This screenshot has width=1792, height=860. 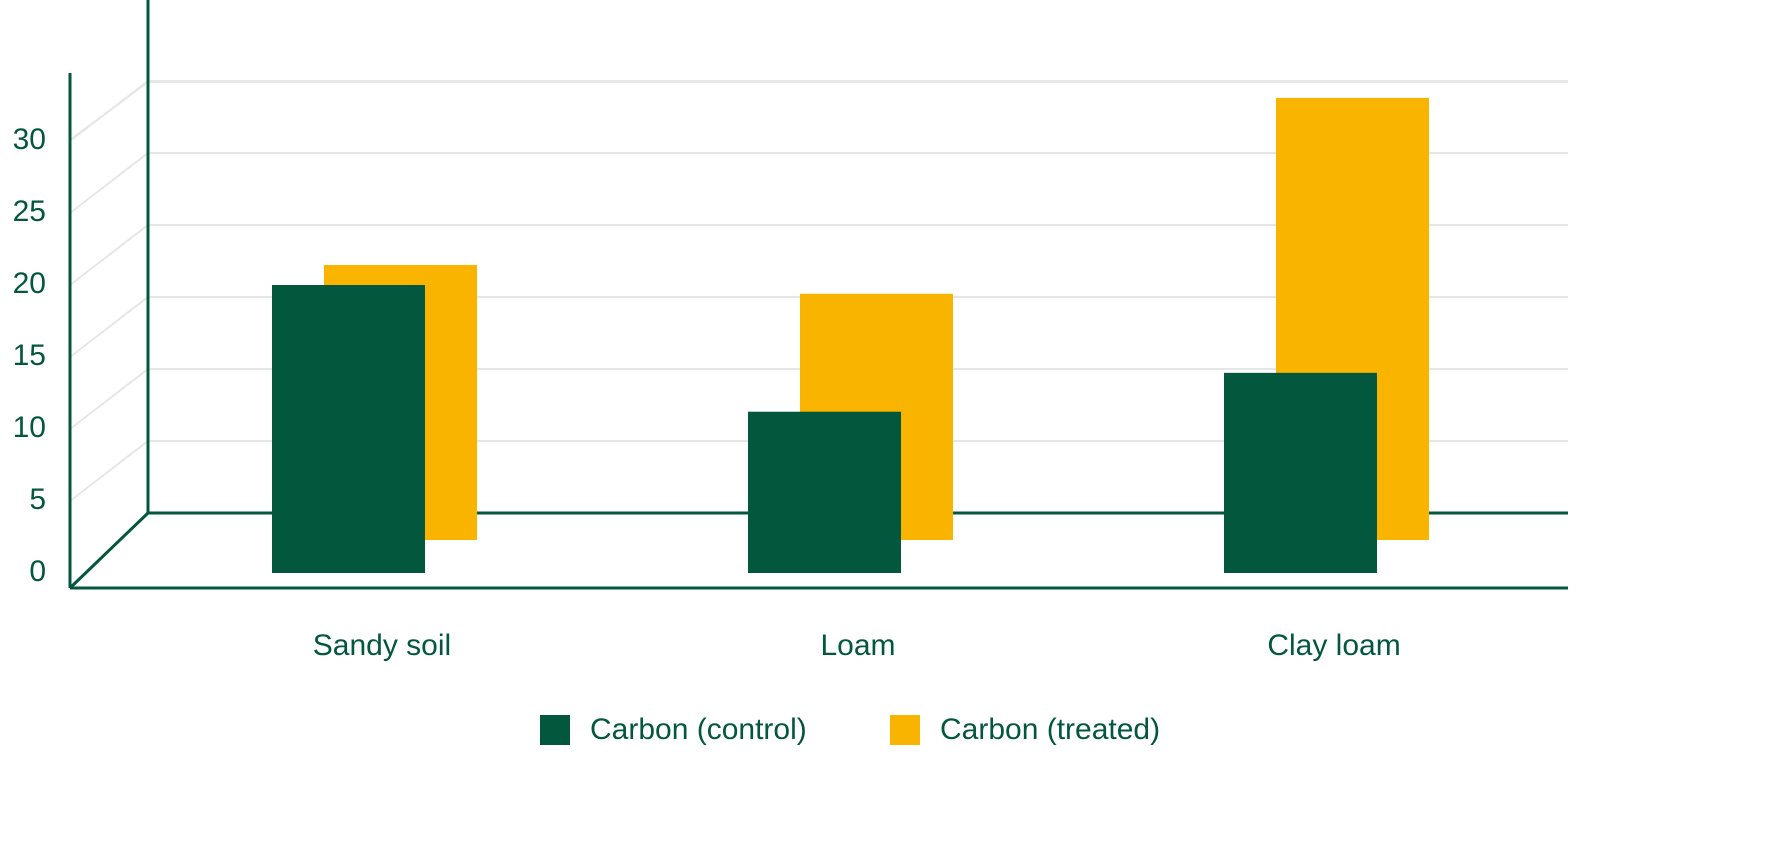 I want to click on y-tick-label: 5, so click(x=37, y=499).